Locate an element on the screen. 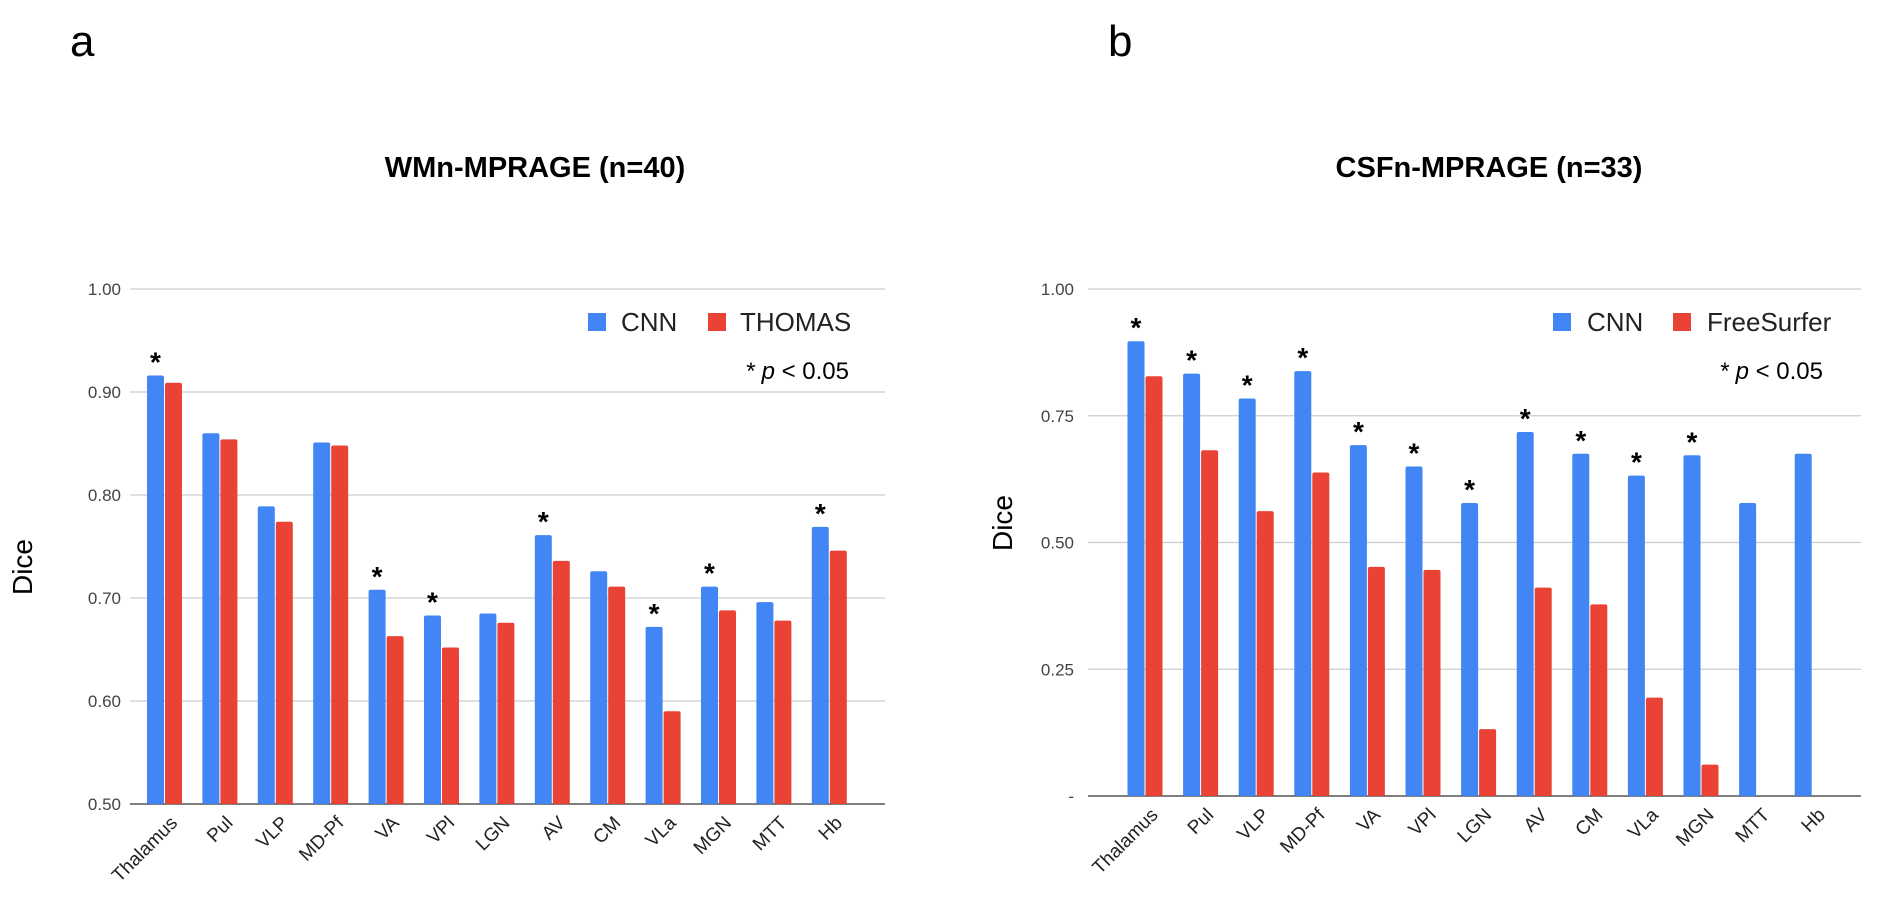 The height and width of the screenshot is (917, 1879). bar-freesurfer-va is located at coordinates (1376, 681).